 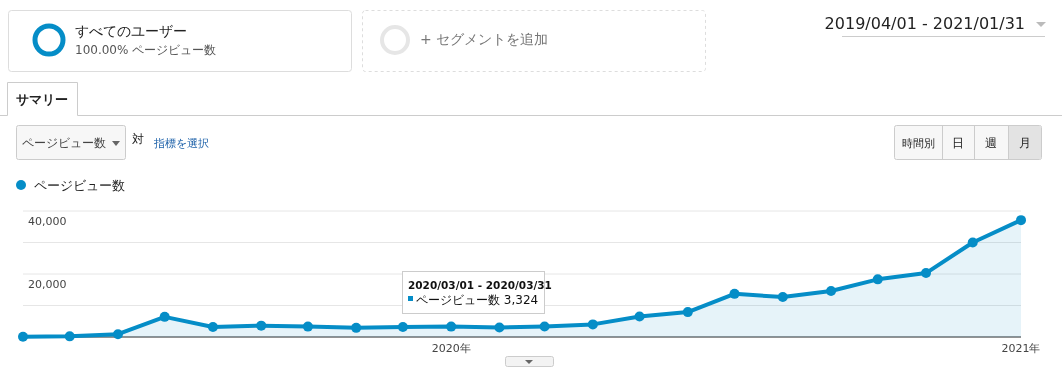 What do you see at coordinates (131, 31) in the screenshot?
I see `text: すべてのユーザー` at bounding box center [131, 31].